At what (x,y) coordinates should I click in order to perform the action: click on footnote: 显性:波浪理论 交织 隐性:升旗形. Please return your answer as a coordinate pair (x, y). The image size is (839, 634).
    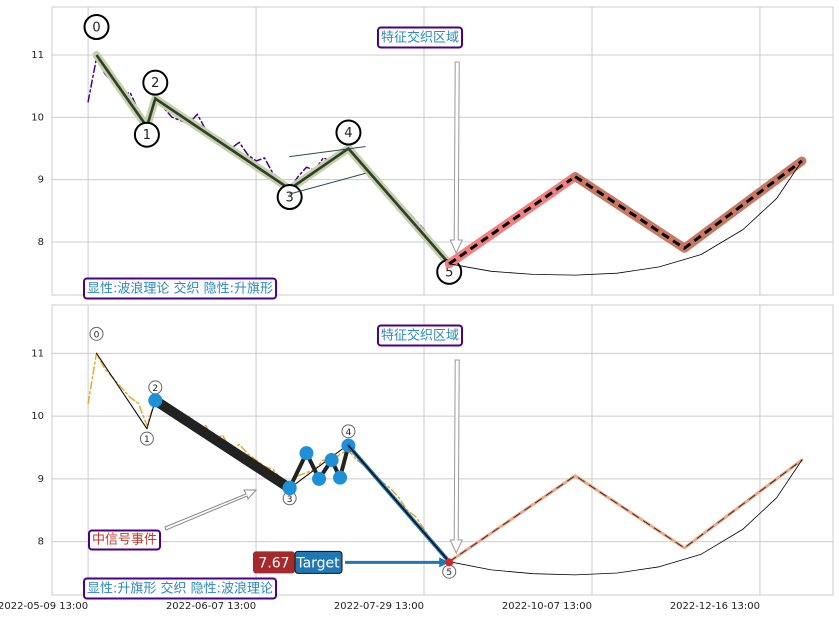
    Looking at the image, I should click on (180, 289).